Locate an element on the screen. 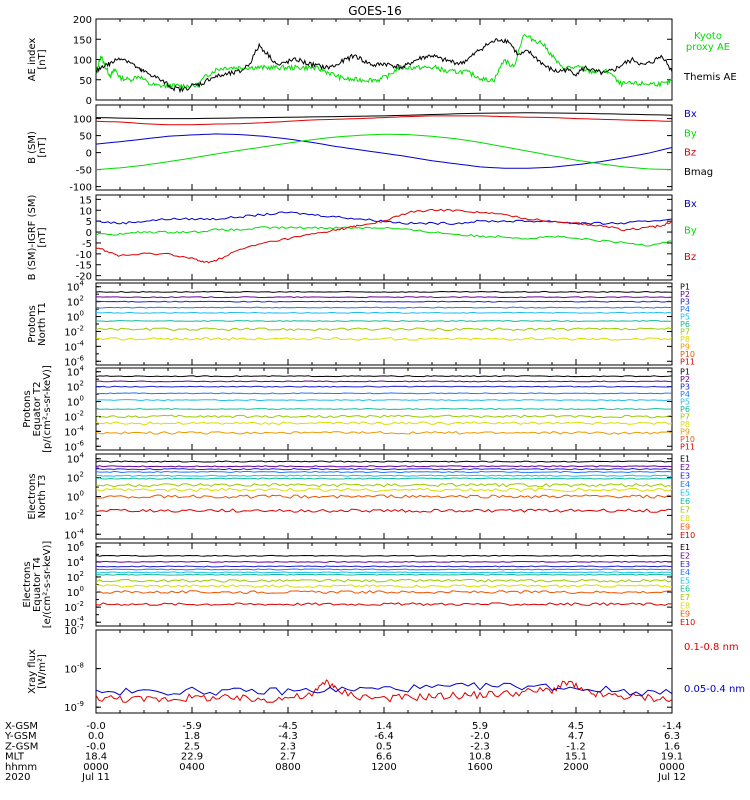 The image size is (750, 800). footer-value: 18.4 is located at coordinates (96, 757).